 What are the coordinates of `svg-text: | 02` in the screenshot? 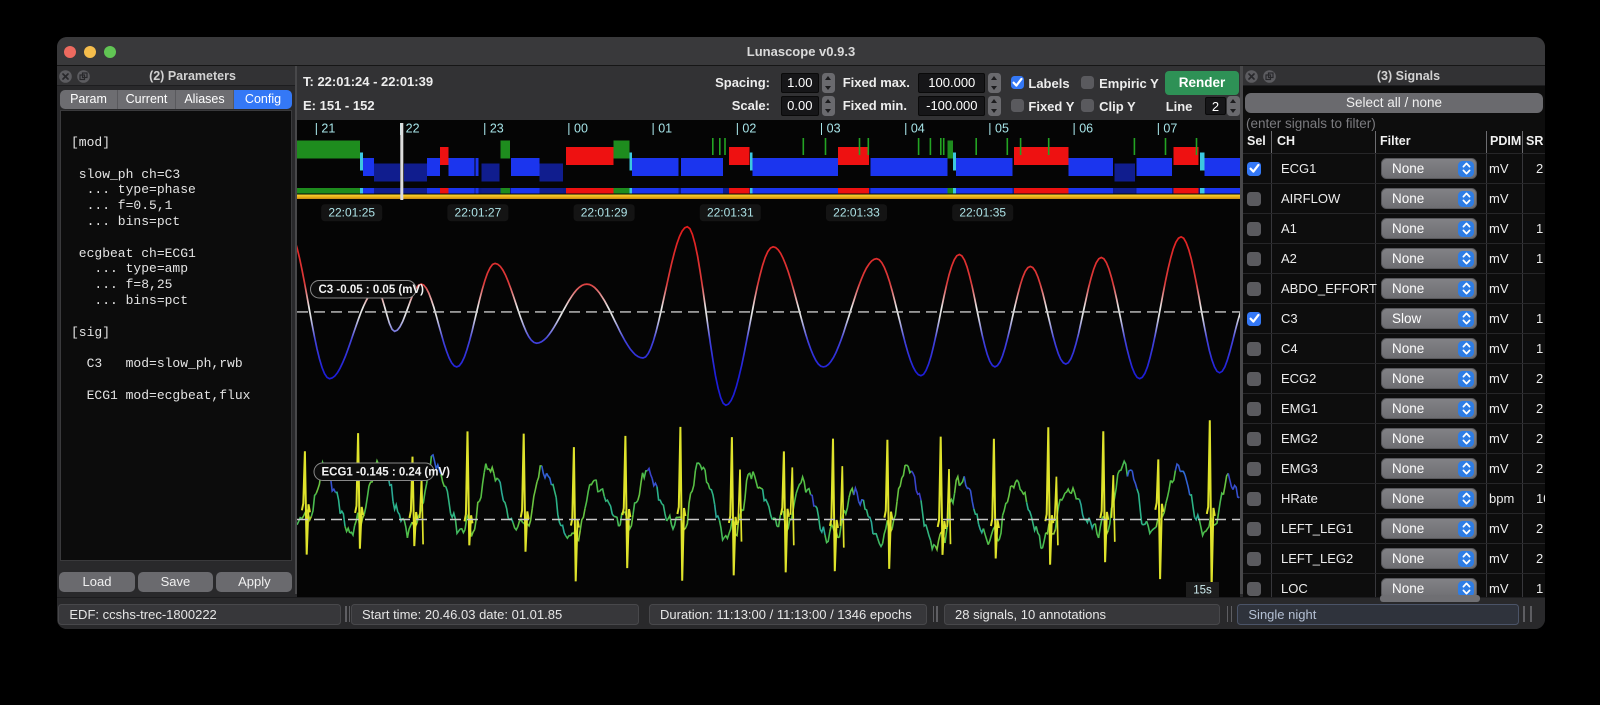 It's located at (746, 129).